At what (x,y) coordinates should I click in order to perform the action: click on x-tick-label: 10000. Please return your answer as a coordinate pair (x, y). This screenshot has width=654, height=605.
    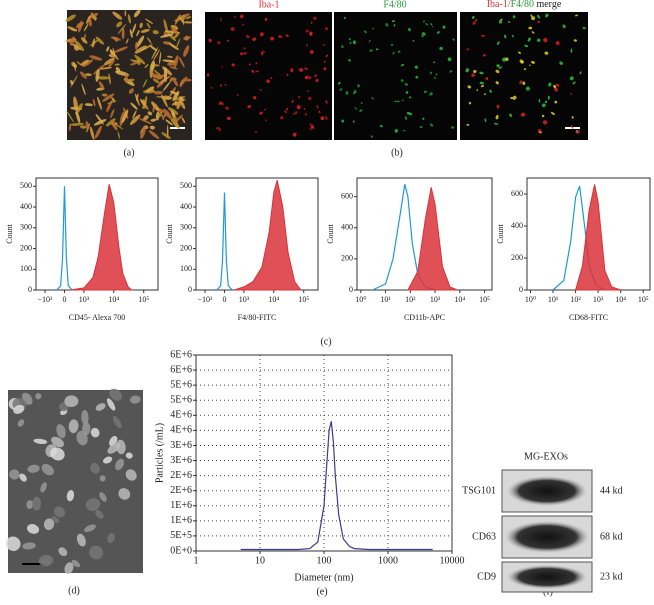
    Looking at the image, I should click on (452, 560).